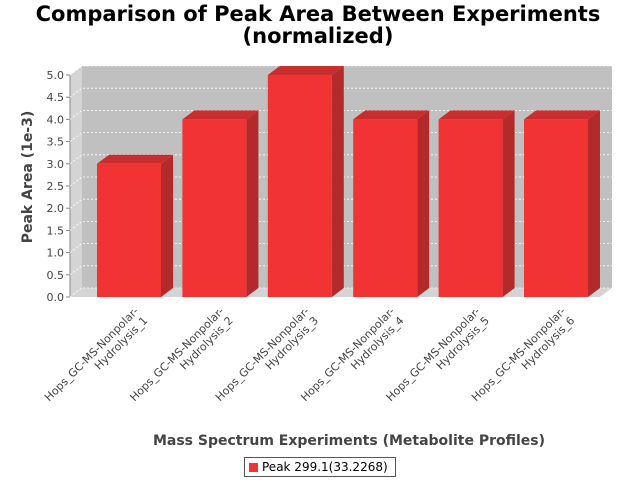  What do you see at coordinates (253, 467) in the screenshot?
I see `legend-swatch` at bounding box center [253, 467].